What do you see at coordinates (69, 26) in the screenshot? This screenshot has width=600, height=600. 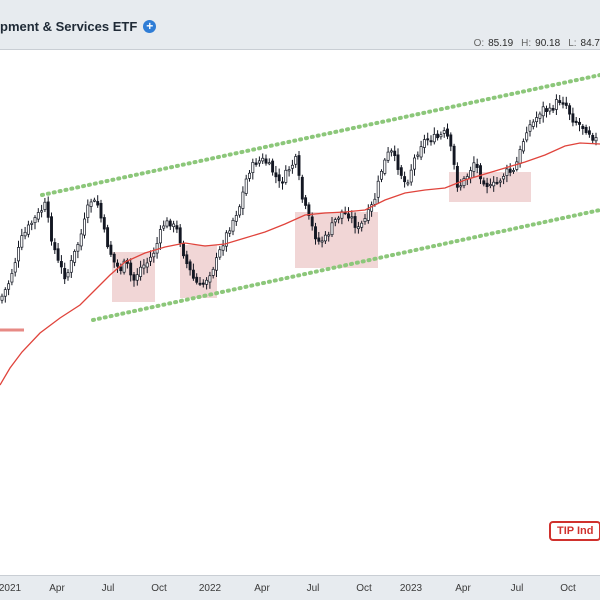 I see `chart-title: pment & Services ETF` at bounding box center [69, 26].